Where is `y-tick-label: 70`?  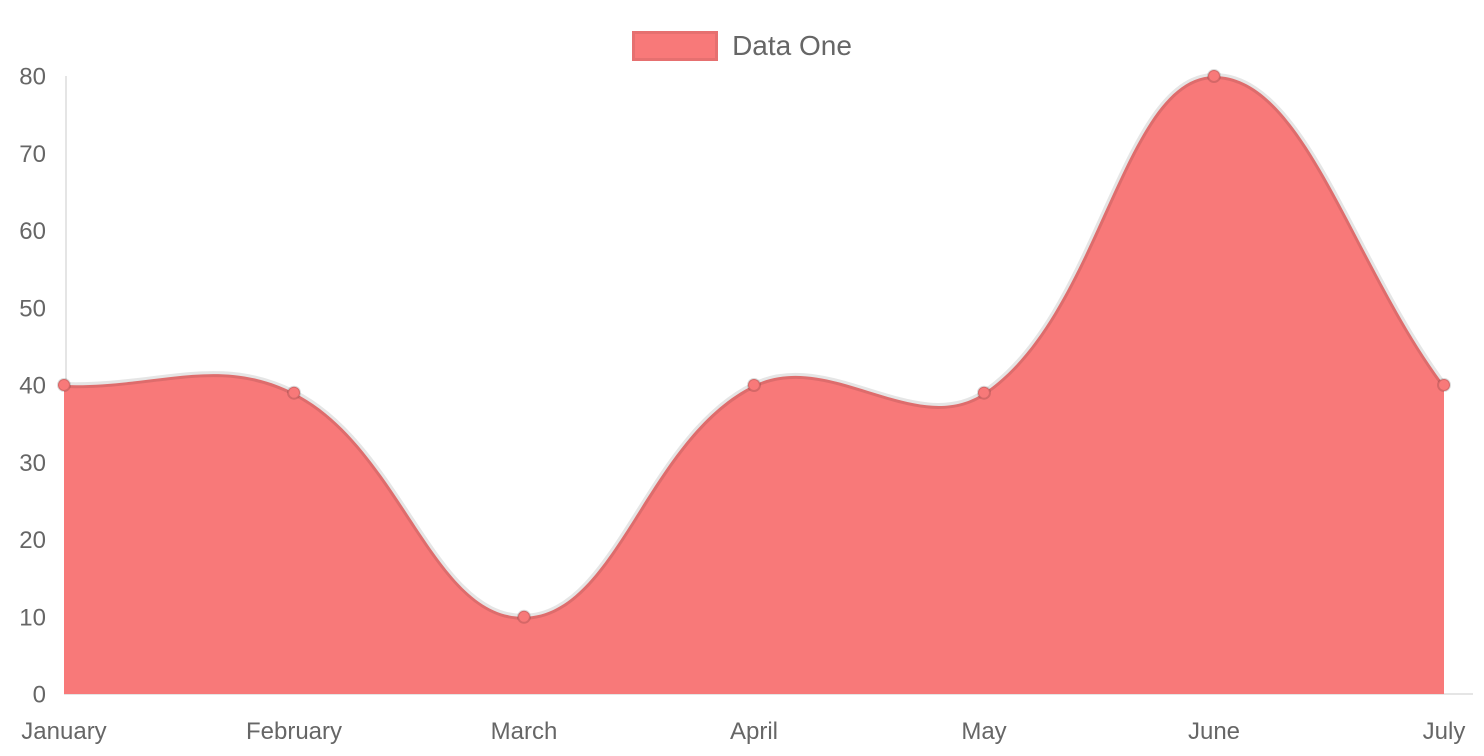
y-tick-label: 70 is located at coordinates (32, 154).